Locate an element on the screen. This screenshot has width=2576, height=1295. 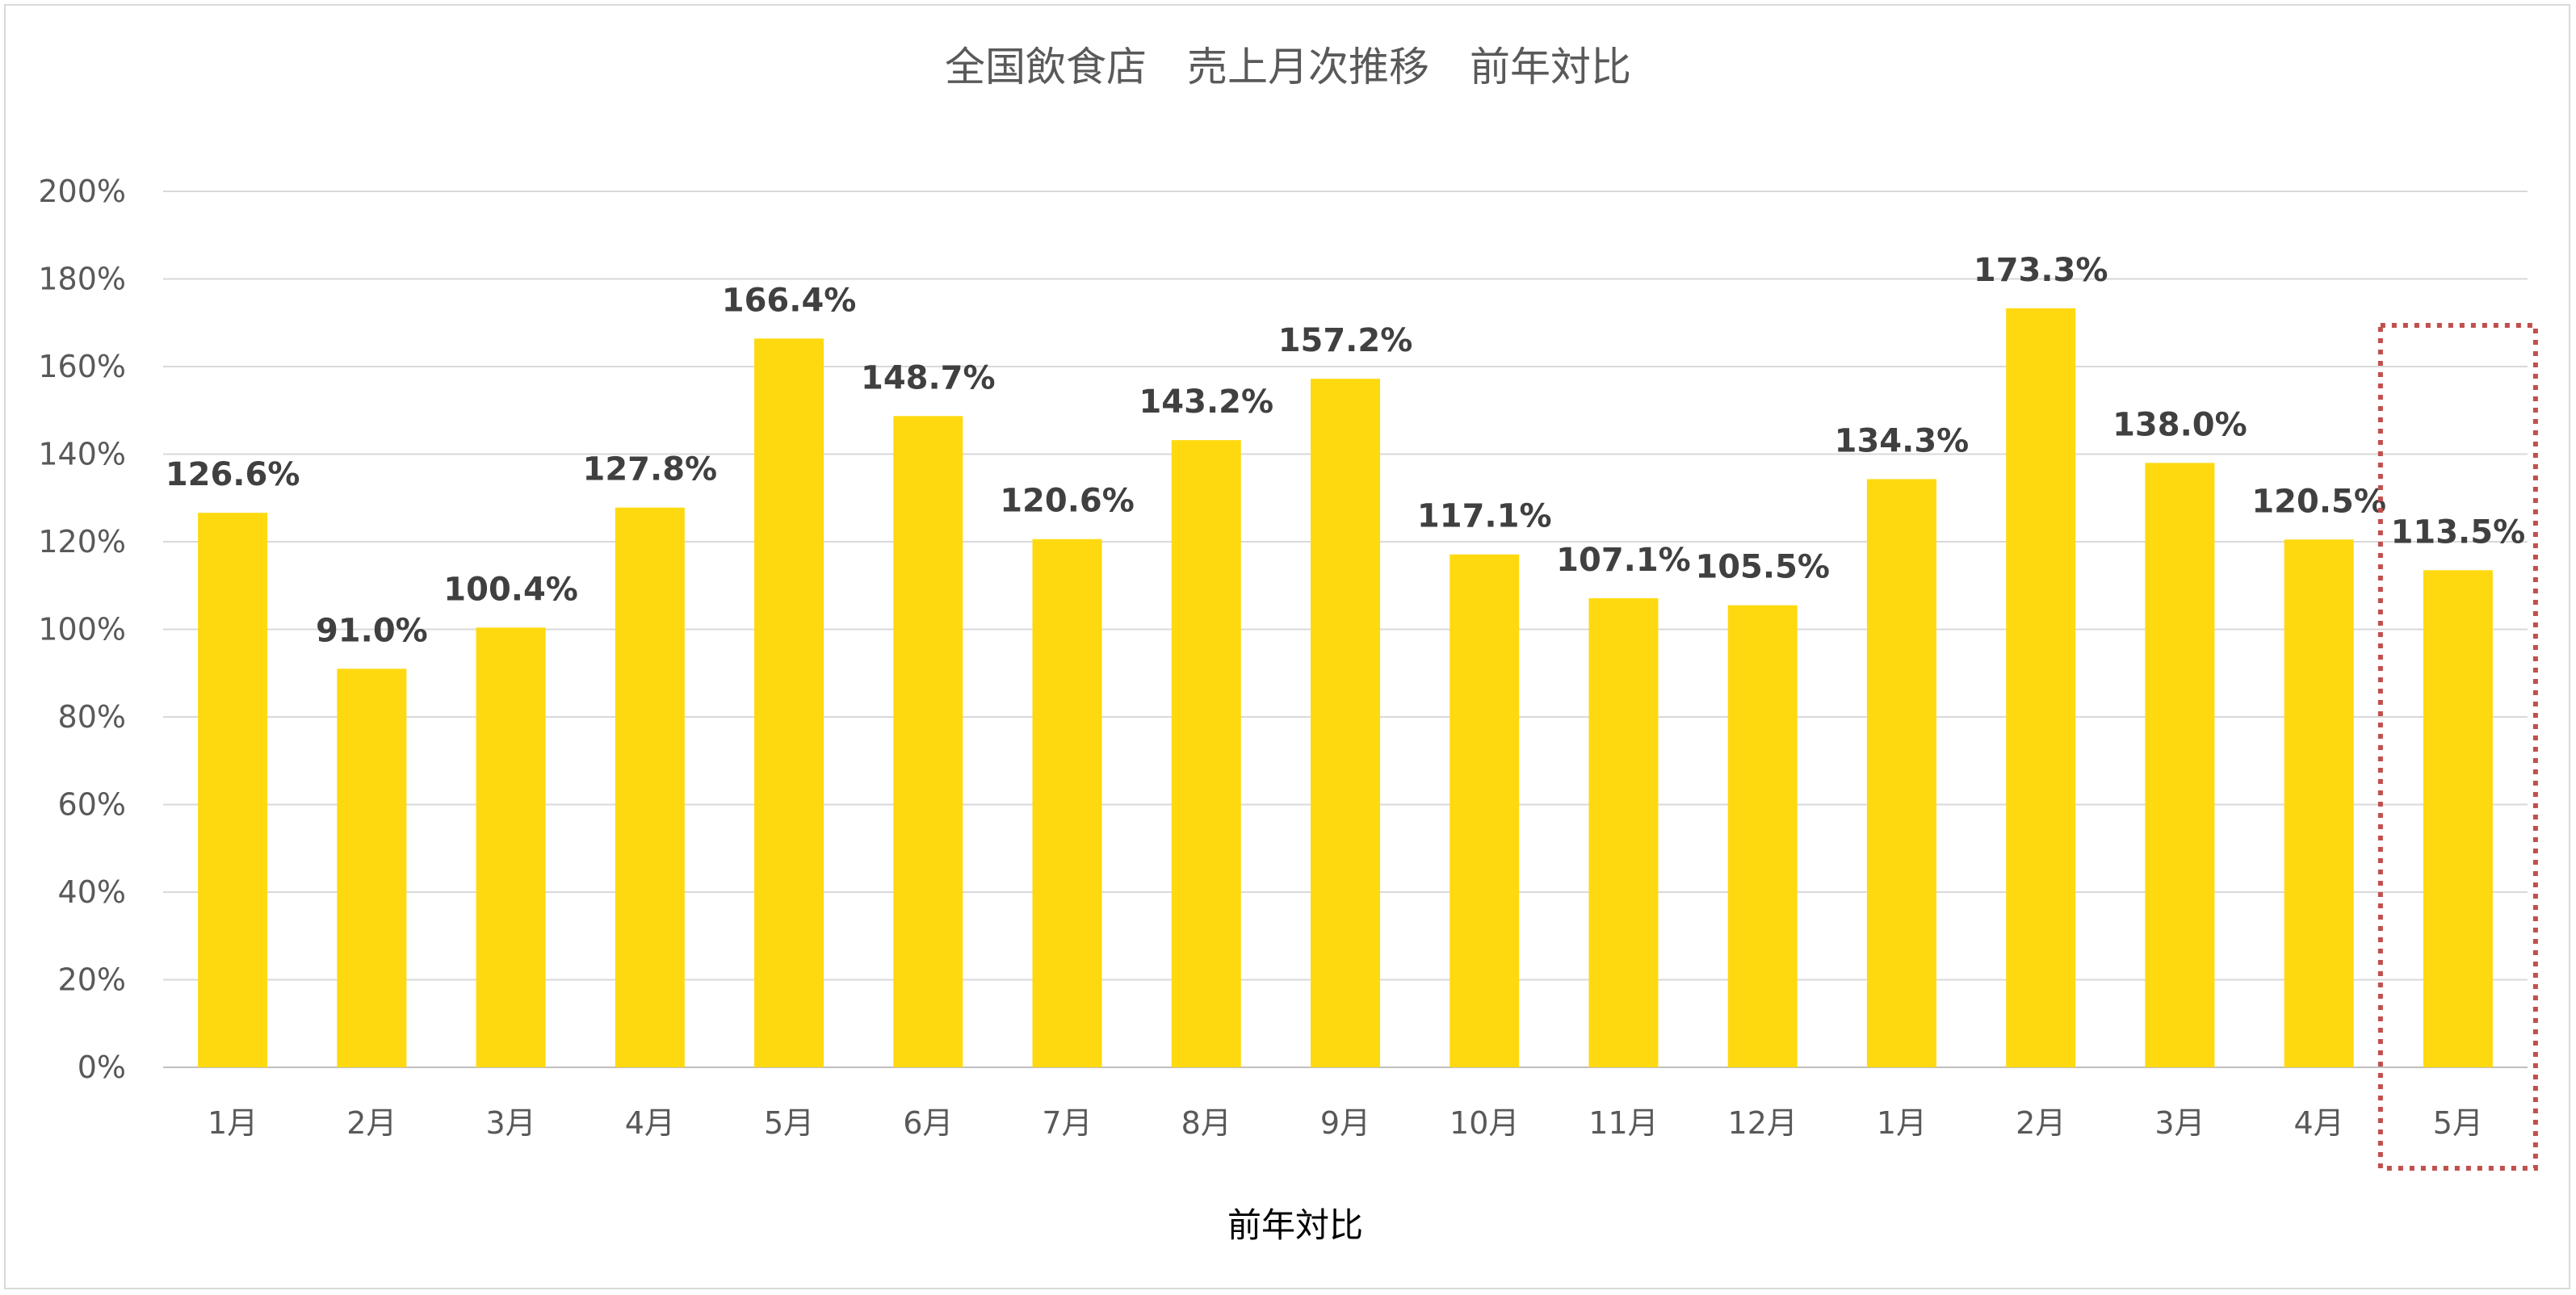
data-label: 173.3% is located at coordinates (2041, 270).